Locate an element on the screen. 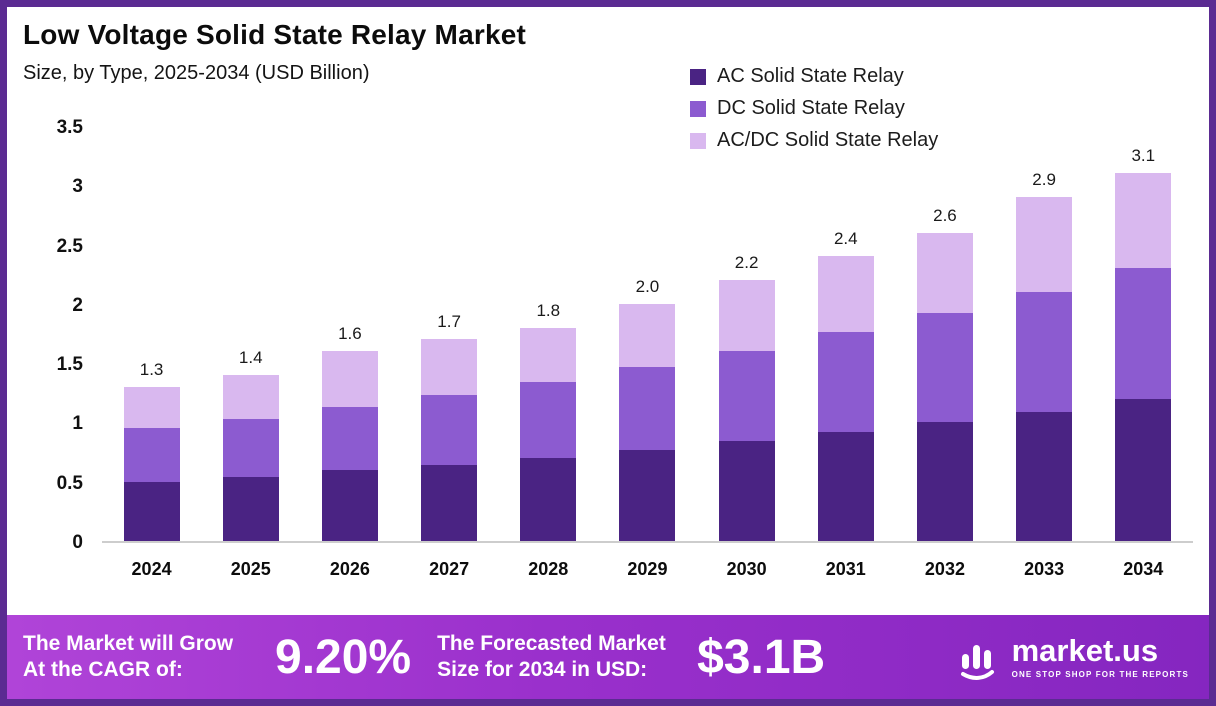 Image resolution: width=1216 pixels, height=706 pixels. x-axis-label: 2024 is located at coordinates (151, 569).